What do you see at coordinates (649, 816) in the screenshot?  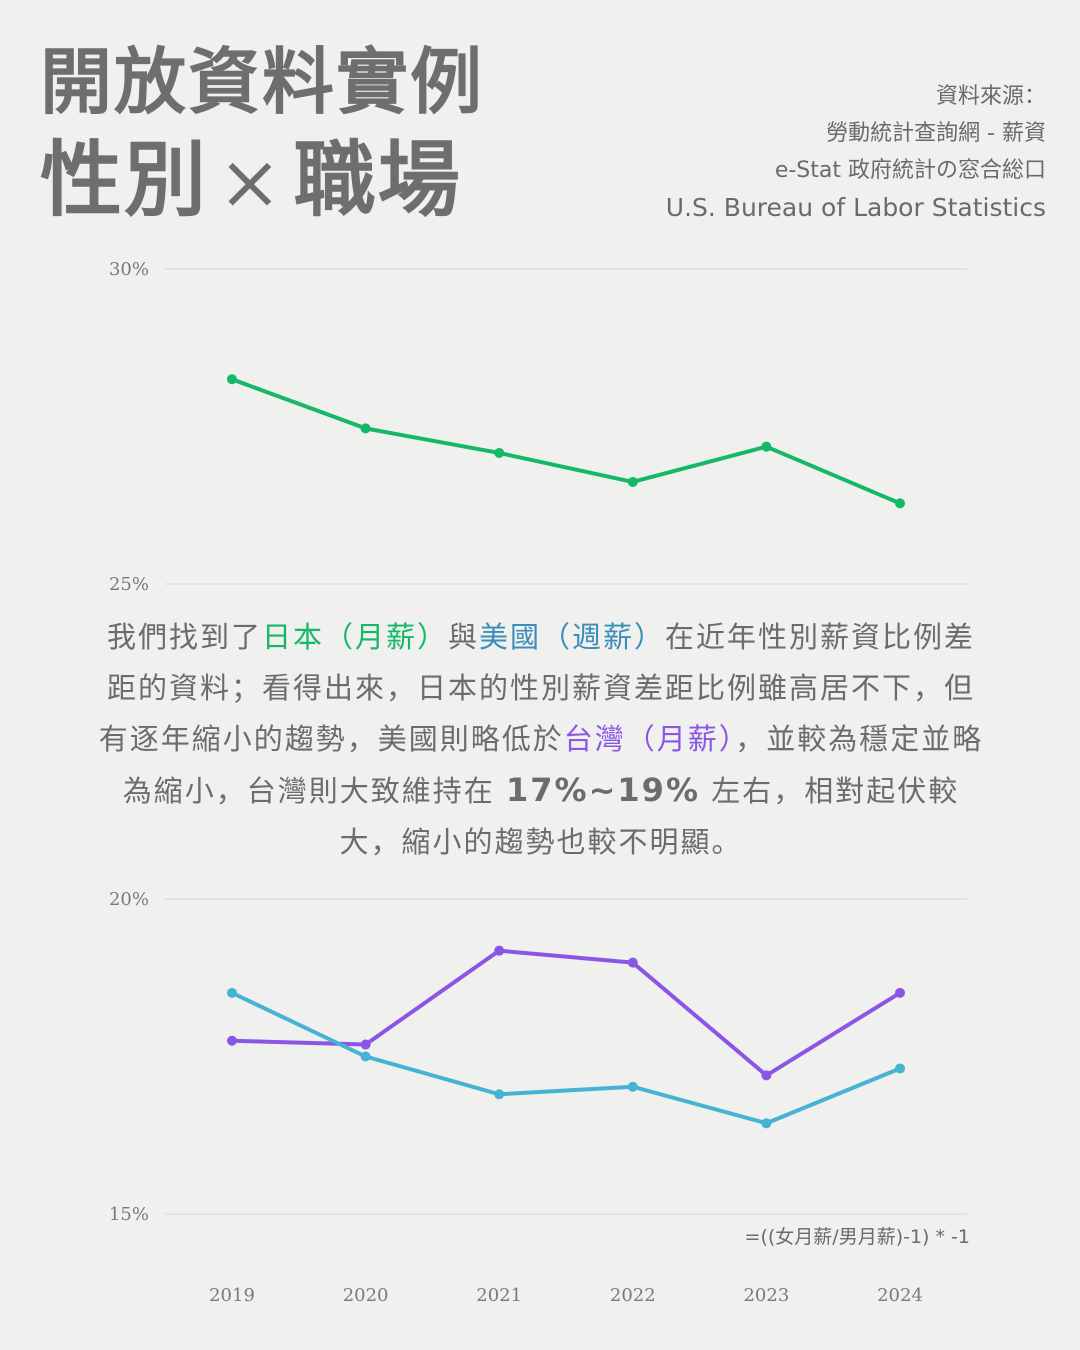 I see `narrative-part-5: 左右，相對起伏較大，縮小的趨勢也較不明顯。` at bounding box center [649, 816].